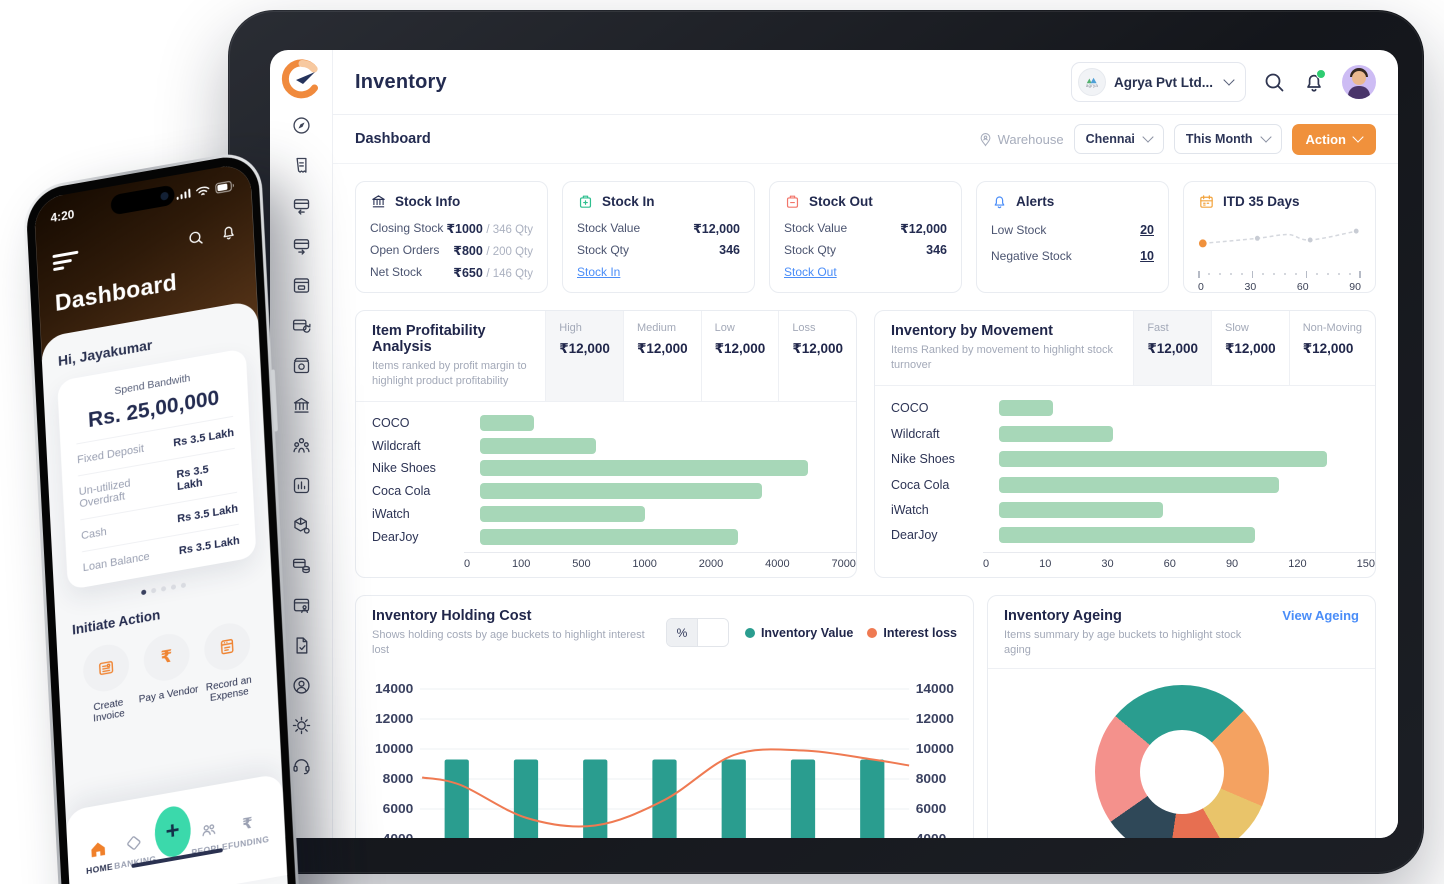 This screenshot has width=1444, height=884. Describe the element at coordinates (1250, 348) in the screenshot. I see `tab-slow: Slow ₹12,000` at that location.